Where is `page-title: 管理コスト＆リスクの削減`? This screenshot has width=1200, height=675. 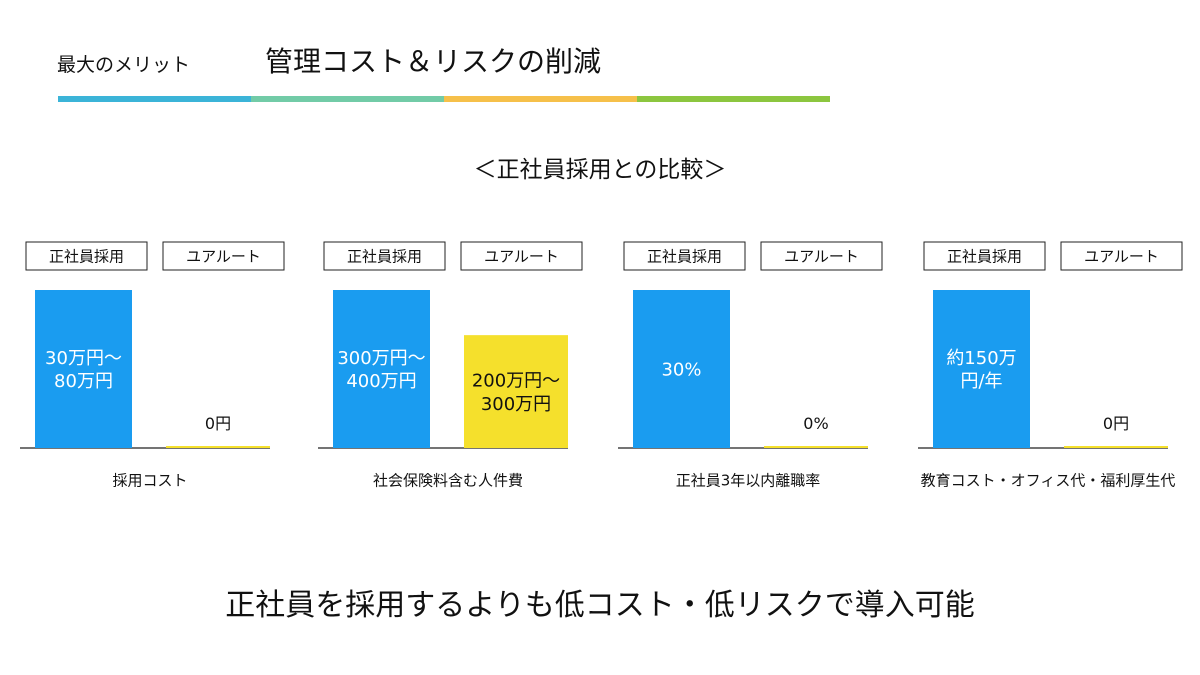
page-title: 管理コスト＆リスクの削減 is located at coordinates (433, 61).